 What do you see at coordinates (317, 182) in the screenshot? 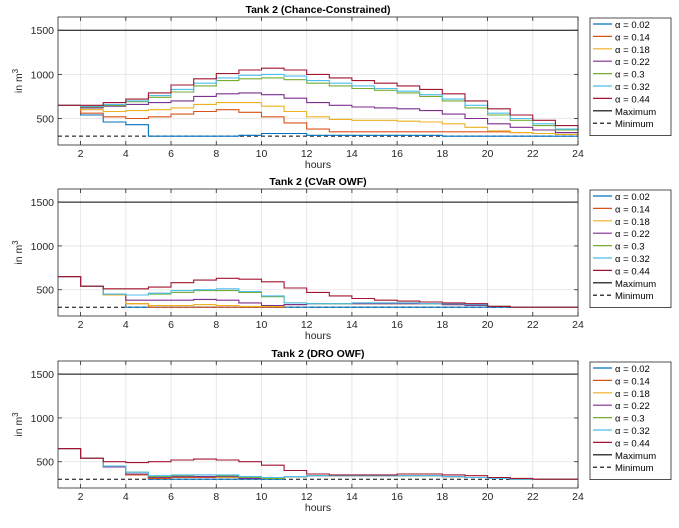
I see `chart-title: Tank 2 (CVaR OWF)` at bounding box center [317, 182].